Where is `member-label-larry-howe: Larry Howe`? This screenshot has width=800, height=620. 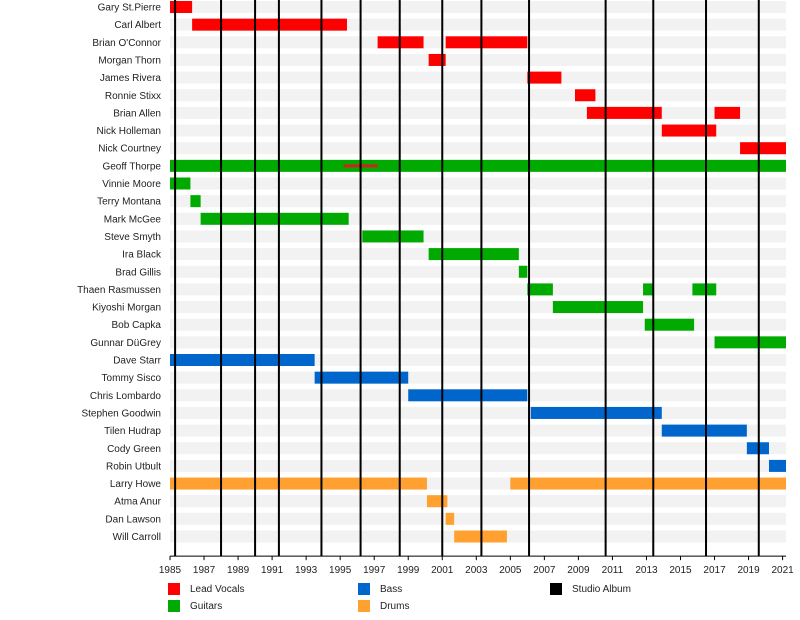
member-label-larry-howe: Larry Howe is located at coordinates (136, 484).